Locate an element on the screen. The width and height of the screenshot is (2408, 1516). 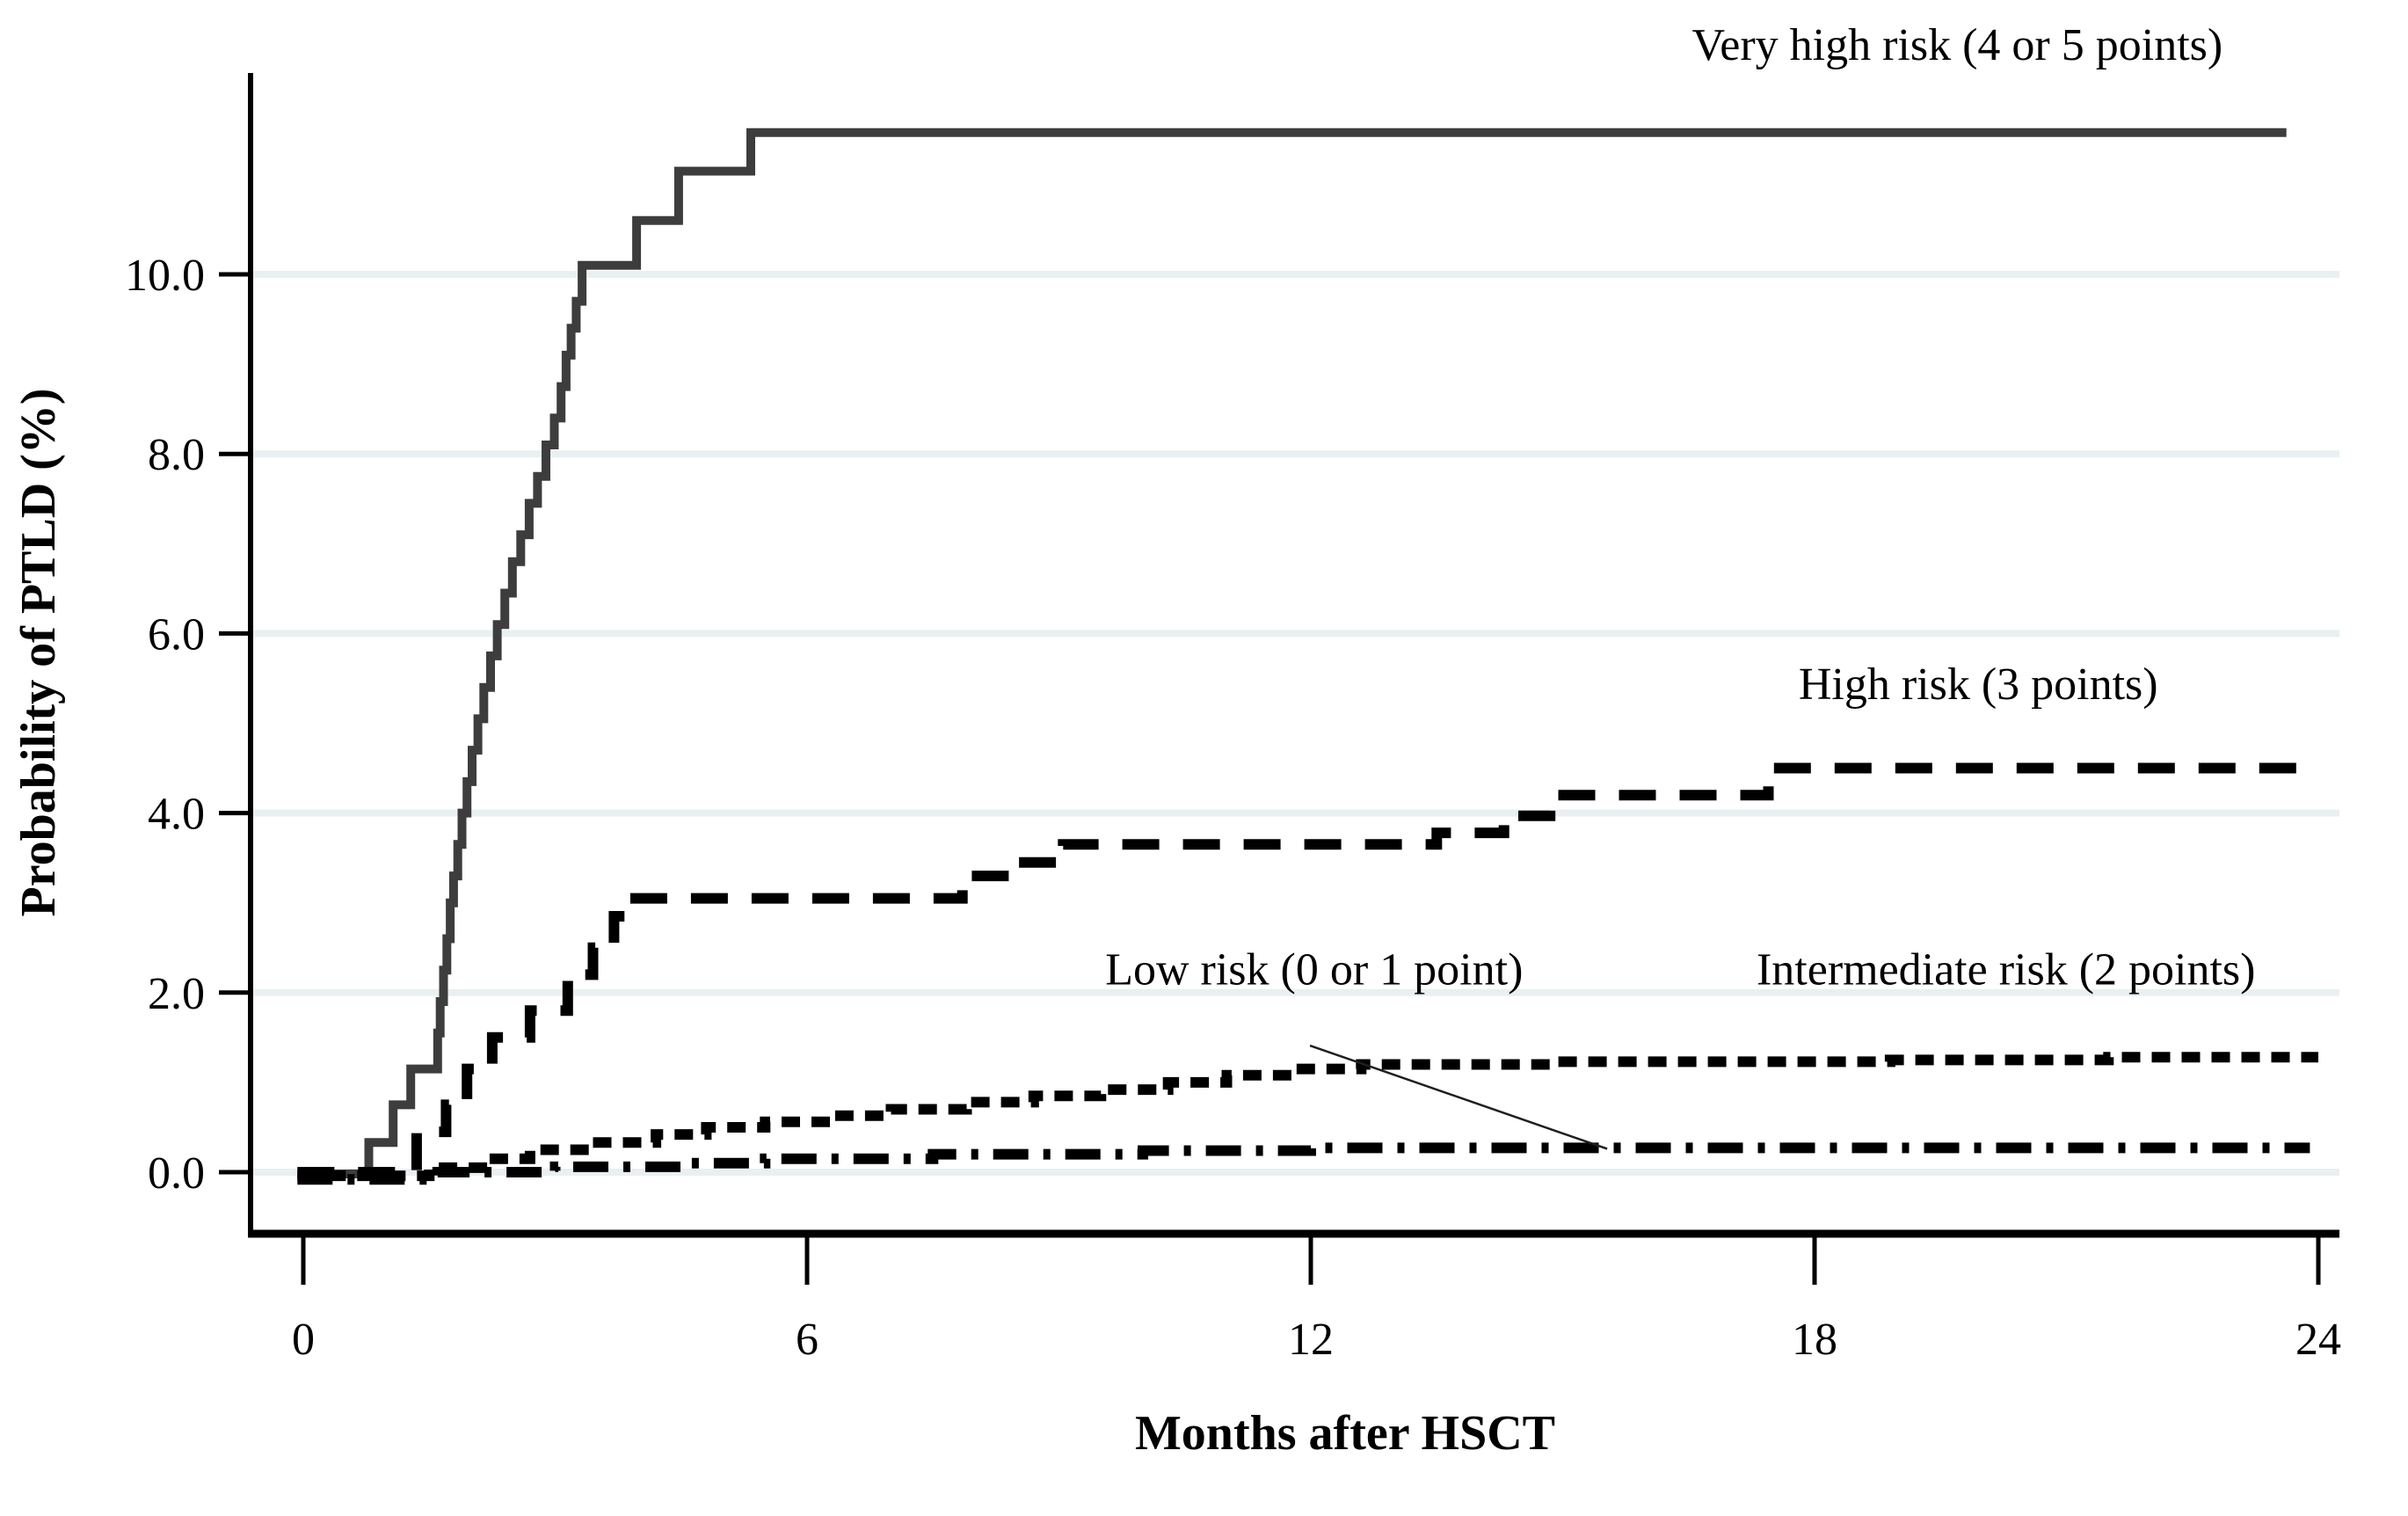
x-tick-label-24: 24 is located at coordinates (2318, 1340).